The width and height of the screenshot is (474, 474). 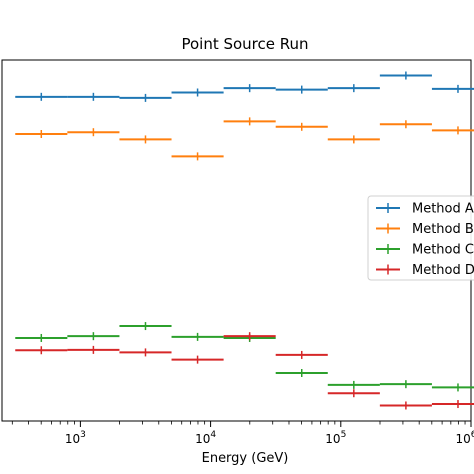 I want to click on x-tick-label: 10⁶, so click(x=464, y=438).